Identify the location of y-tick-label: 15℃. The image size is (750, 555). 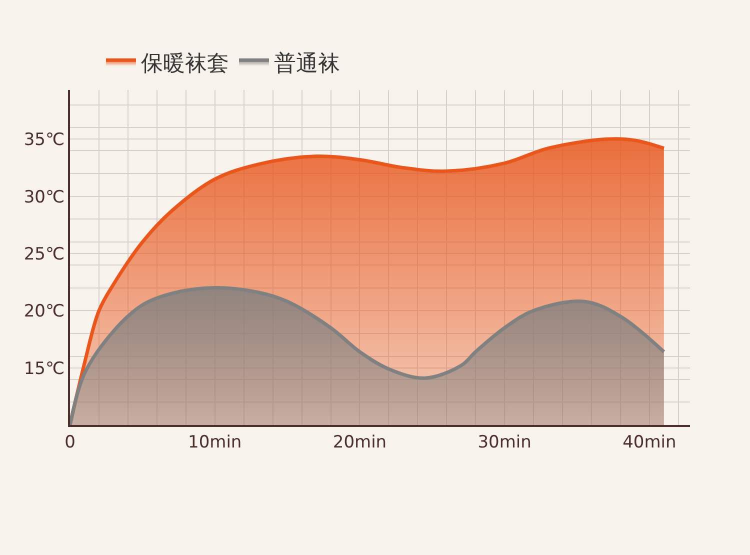
(44, 368).